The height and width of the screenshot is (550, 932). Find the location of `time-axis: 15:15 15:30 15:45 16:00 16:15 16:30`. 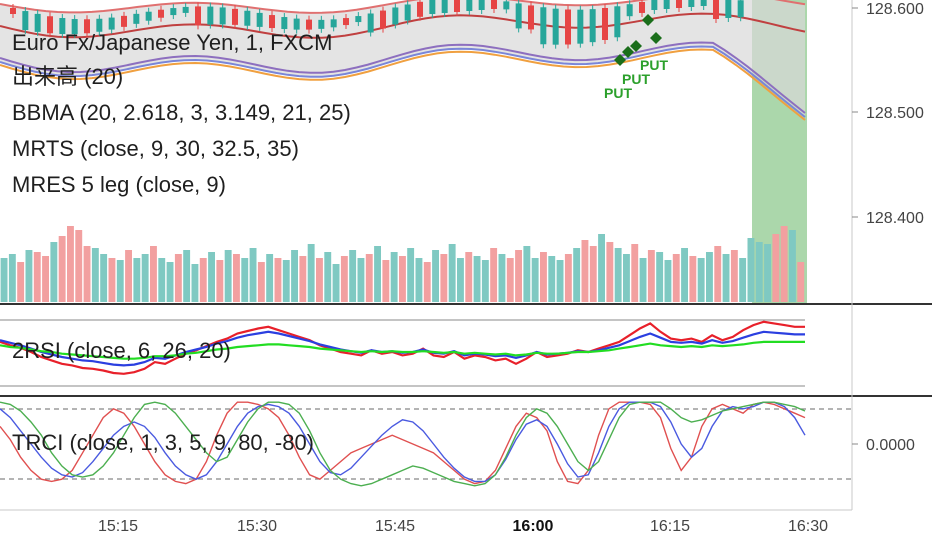

time-axis: 15:15 15:30 15:45 16:00 16:15 16:30 is located at coordinates (463, 526).